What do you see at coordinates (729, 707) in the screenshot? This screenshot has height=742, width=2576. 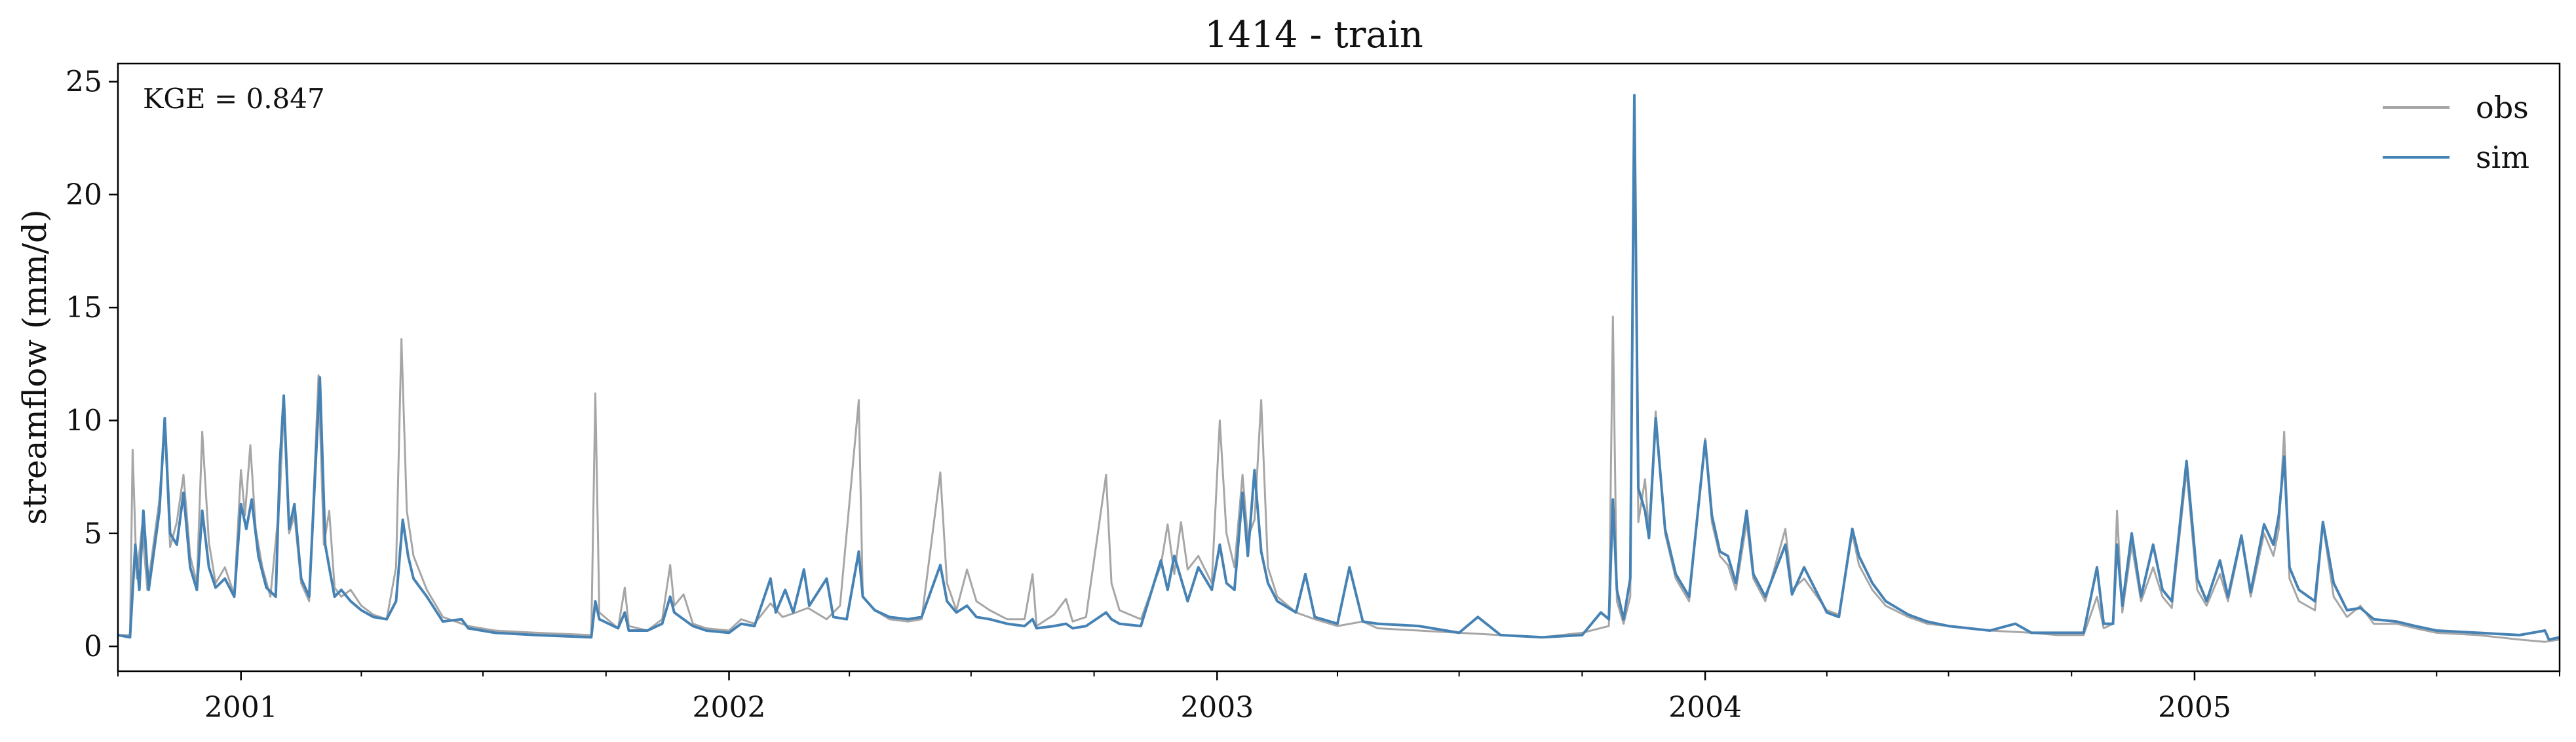 I see `x-tick-label: 2002` at bounding box center [729, 707].